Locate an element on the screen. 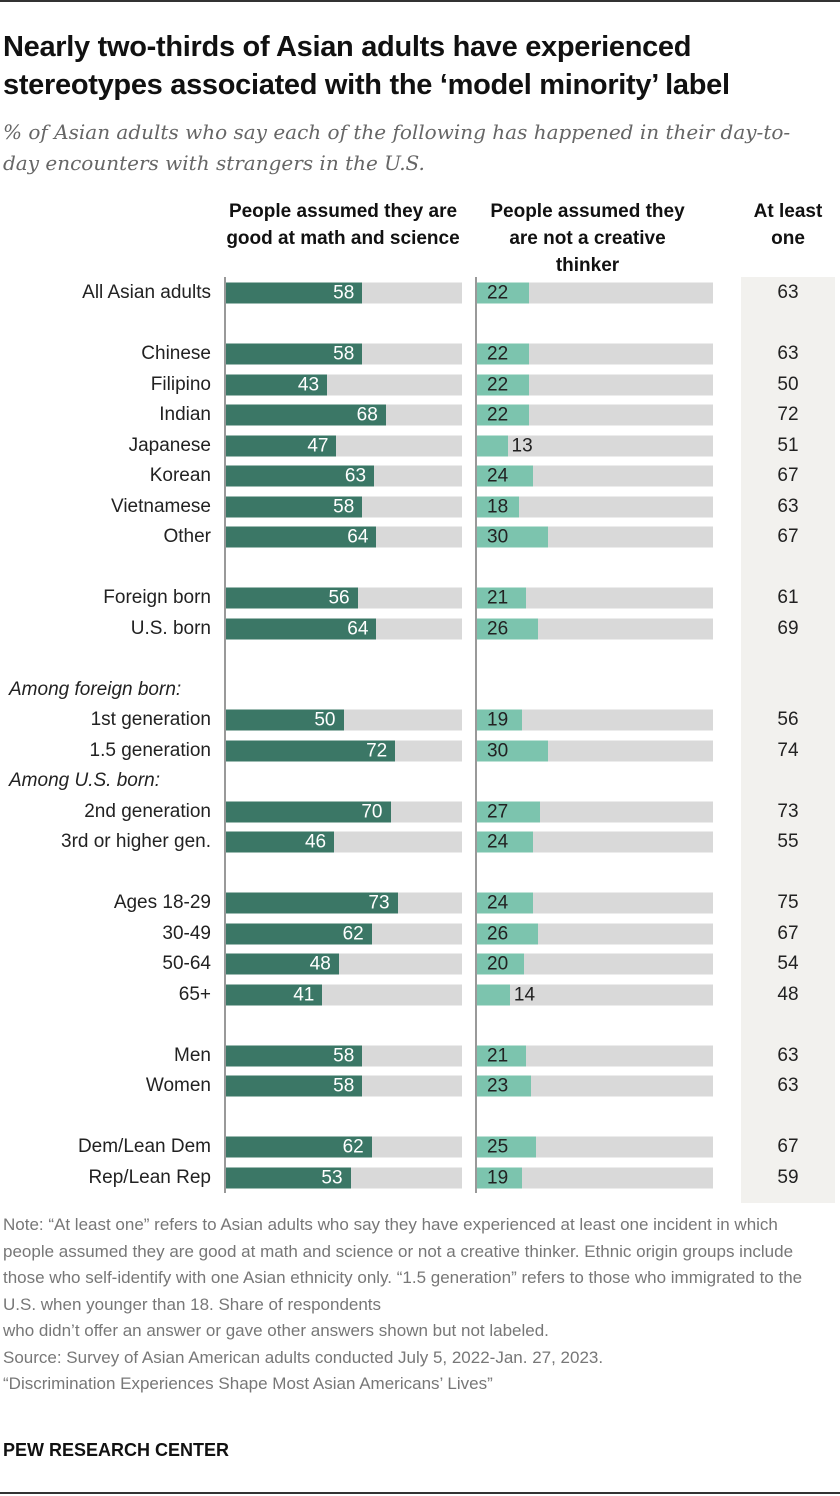 Image resolution: width=840 pixels, height=1496 pixels. at-least-one-value: 69 is located at coordinates (788, 628).